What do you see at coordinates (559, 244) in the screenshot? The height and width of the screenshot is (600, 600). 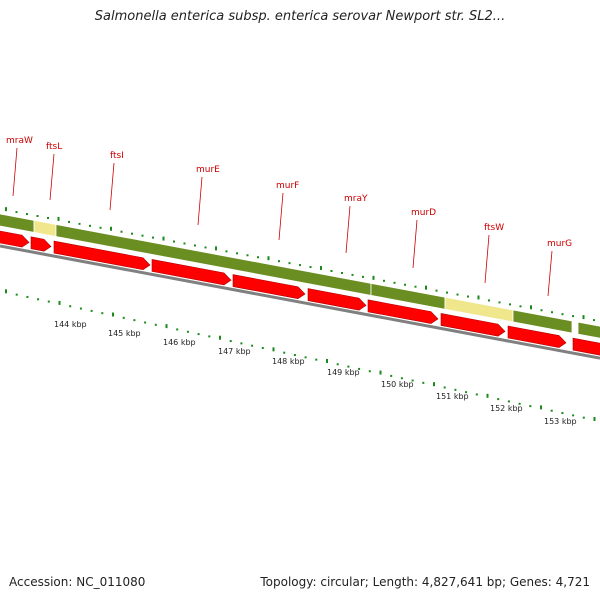 I see `gene-label: murG` at bounding box center [559, 244].